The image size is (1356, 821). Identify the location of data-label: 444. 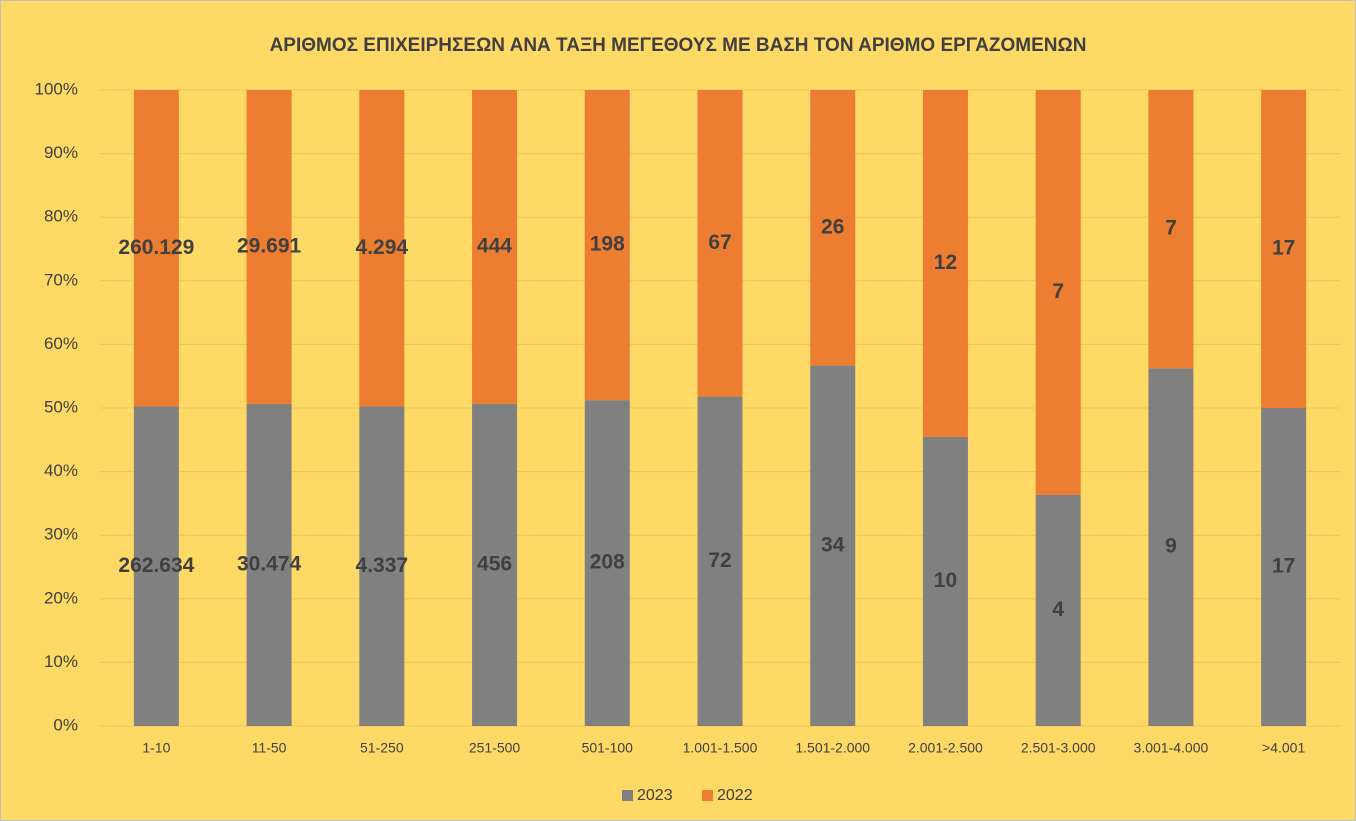
(494, 245).